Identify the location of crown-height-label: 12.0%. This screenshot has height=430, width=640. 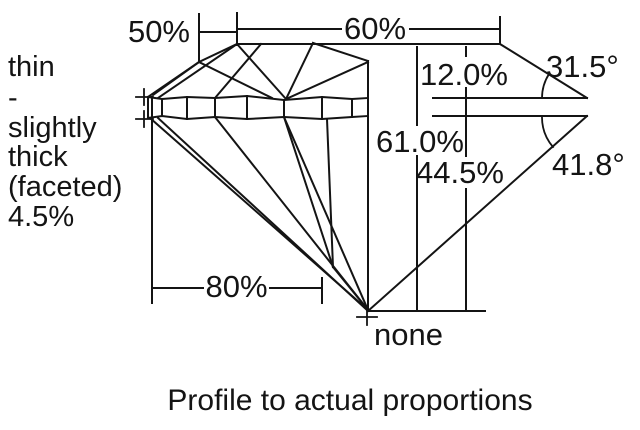
(464, 74).